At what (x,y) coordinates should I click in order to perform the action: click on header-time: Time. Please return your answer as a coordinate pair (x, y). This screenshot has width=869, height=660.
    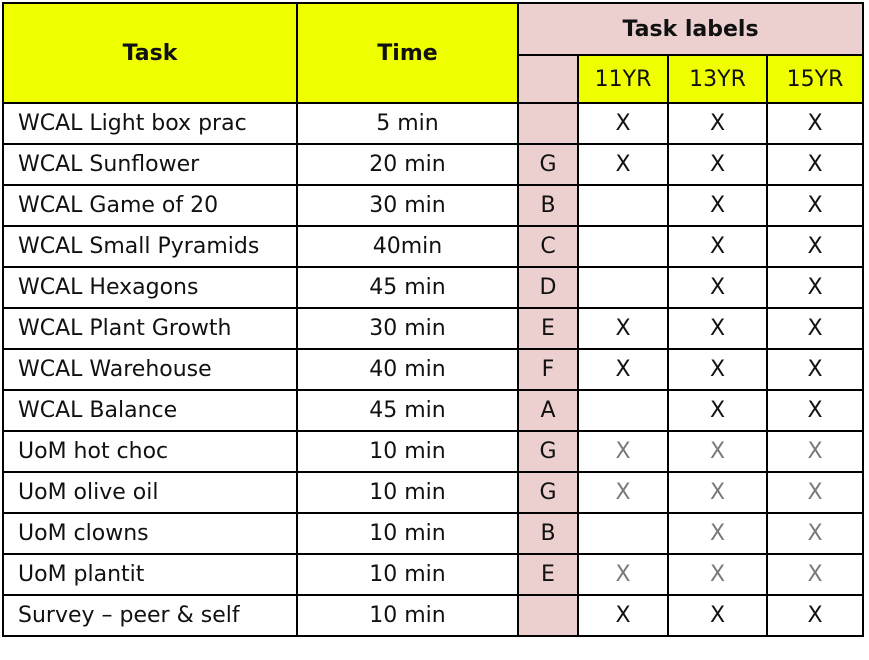
    Looking at the image, I should click on (407, 53).